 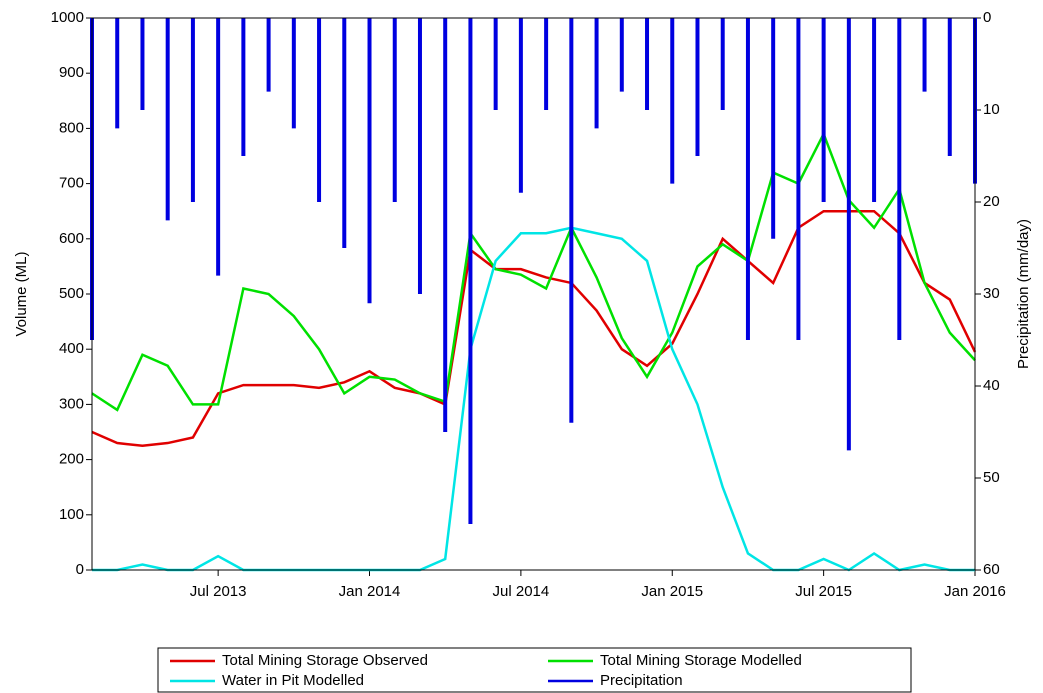 I want to click on x-tick-label: Jul 2013, so click(x=218, y=591).